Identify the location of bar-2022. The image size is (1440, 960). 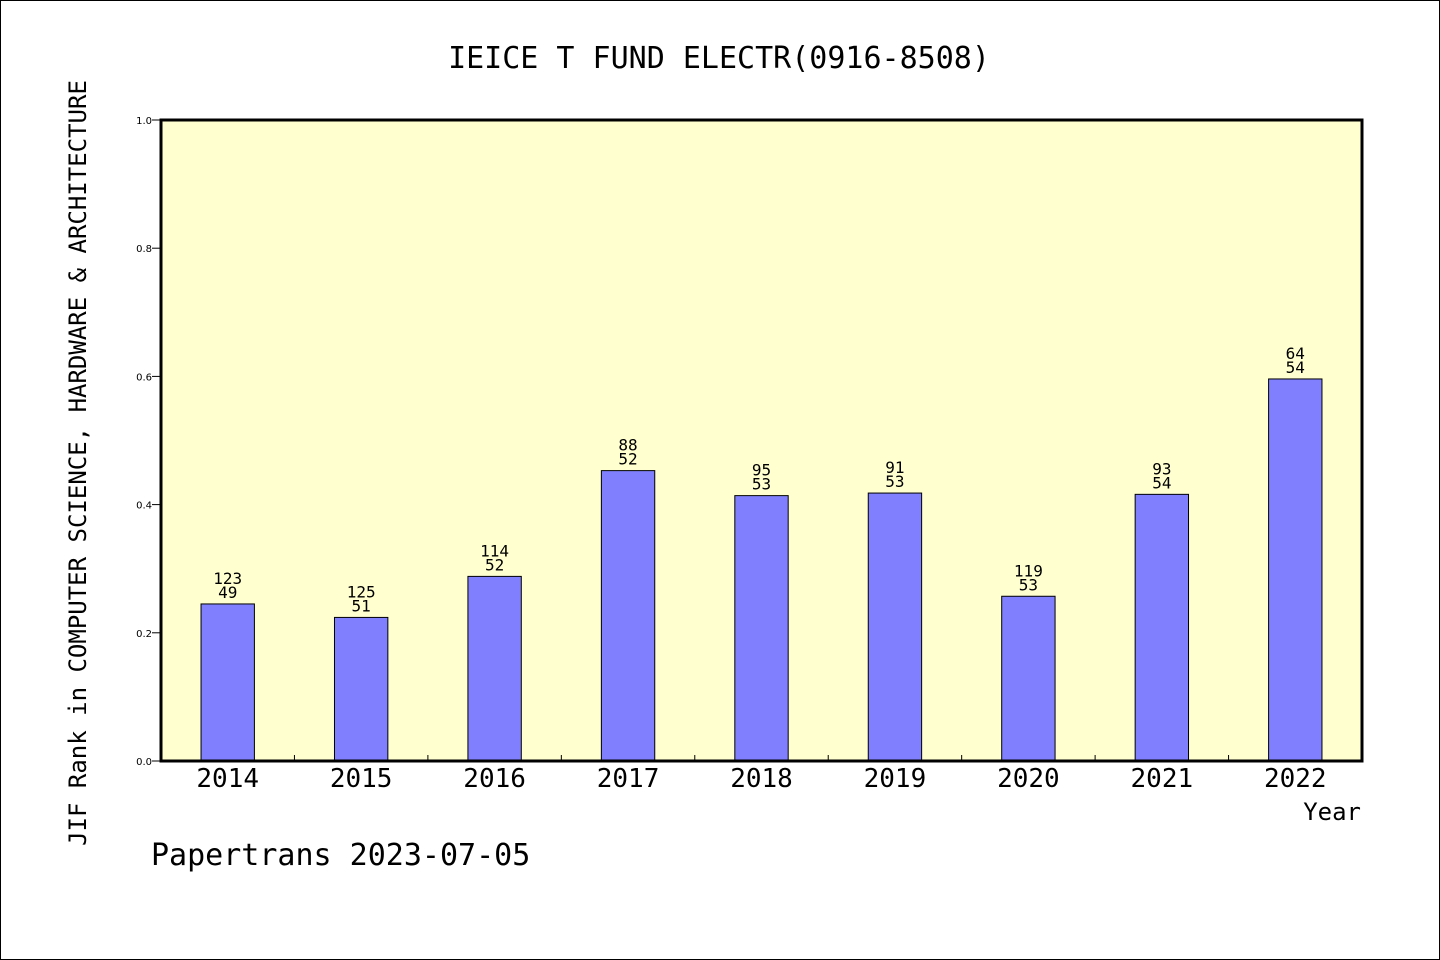
(1295, 570).